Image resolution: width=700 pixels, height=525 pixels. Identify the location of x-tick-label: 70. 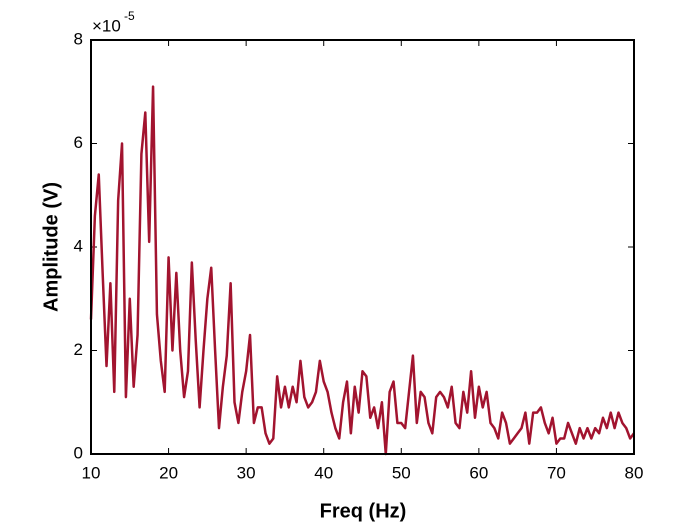
(556, 472).